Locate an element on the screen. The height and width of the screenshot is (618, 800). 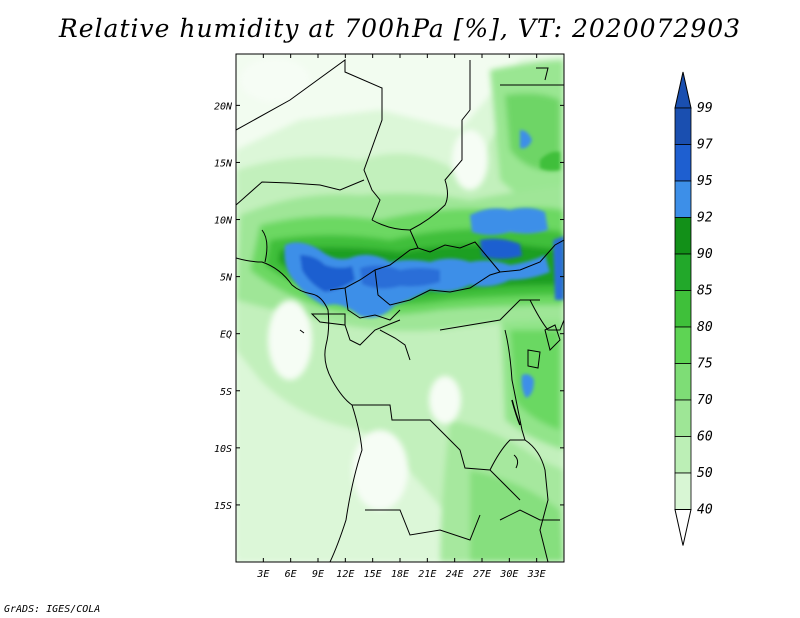
colorbar-label: 95 is located at coordinates (705, 181).